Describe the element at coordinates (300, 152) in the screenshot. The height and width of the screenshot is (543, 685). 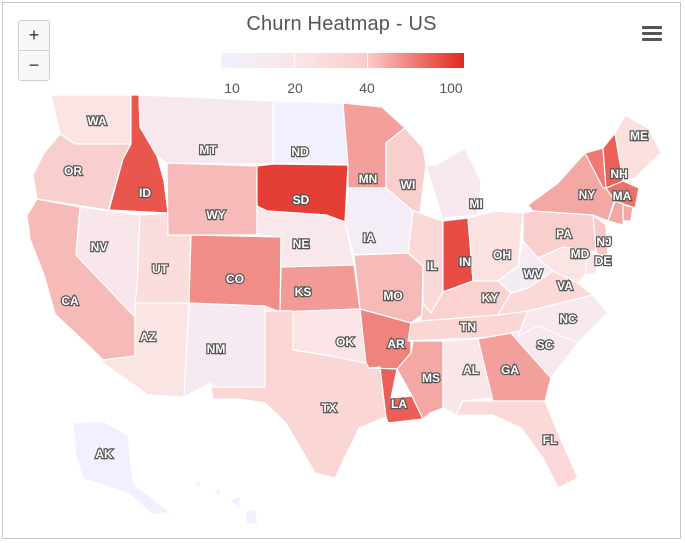
I see `state-label-nd: ND` at that location.